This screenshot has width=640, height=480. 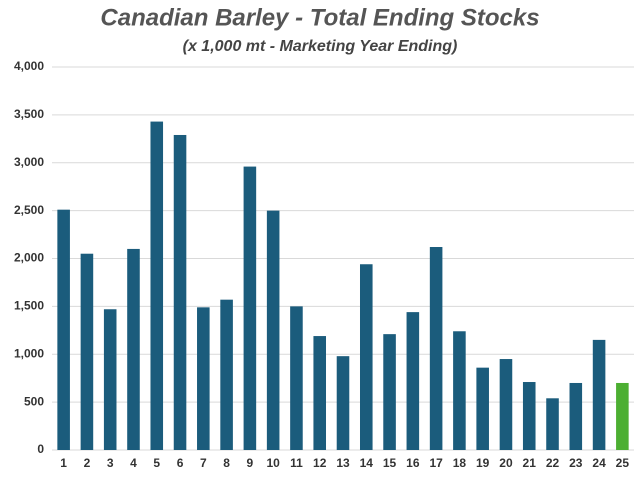 What do you see at coordinates (29, 306) in the screenshot?
I see `y-tick-label: 1,500` at bounding box center [29, 306].